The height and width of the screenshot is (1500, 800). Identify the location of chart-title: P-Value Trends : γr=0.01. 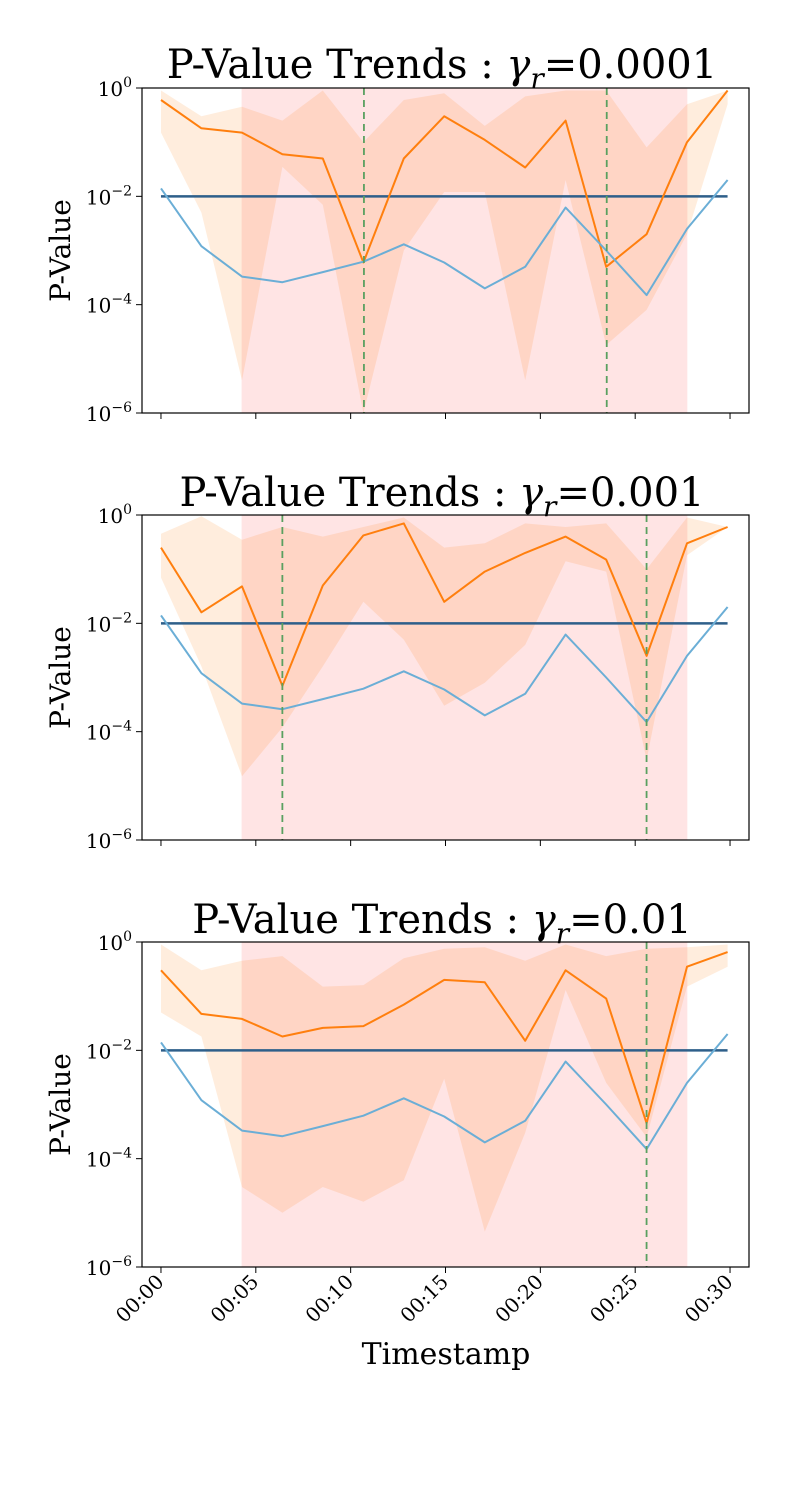
(441, 923).